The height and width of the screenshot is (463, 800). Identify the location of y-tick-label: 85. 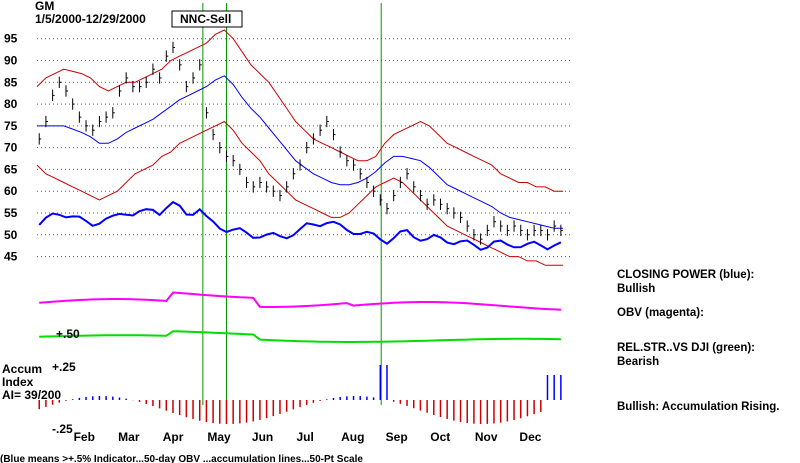
(11, 82).